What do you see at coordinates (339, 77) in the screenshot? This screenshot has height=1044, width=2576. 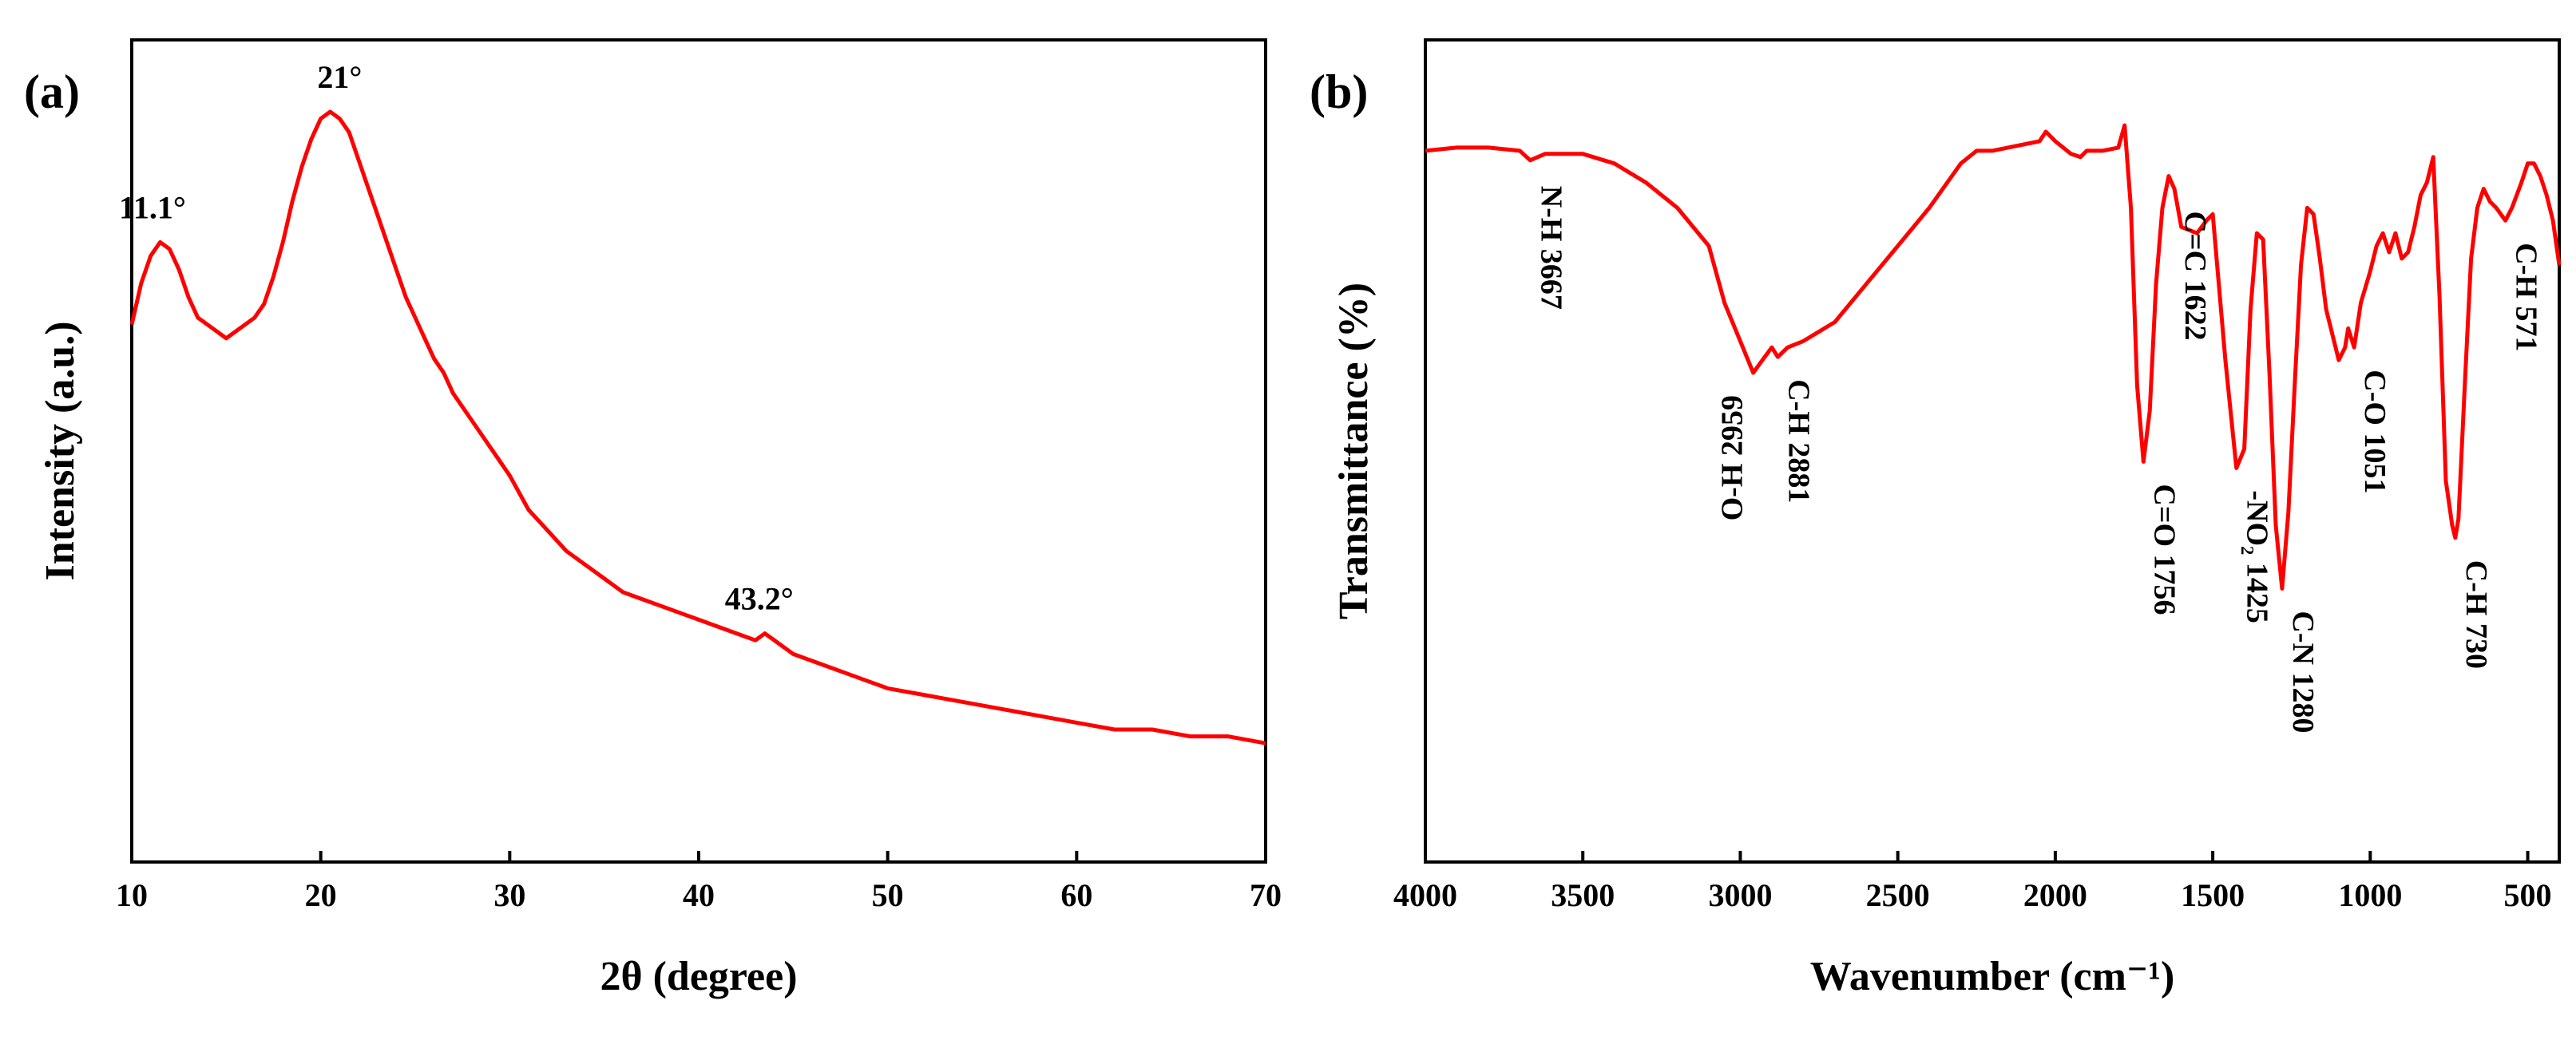 I see `panel-a-annotation-1: 21°` at bounding box center [339, 77].